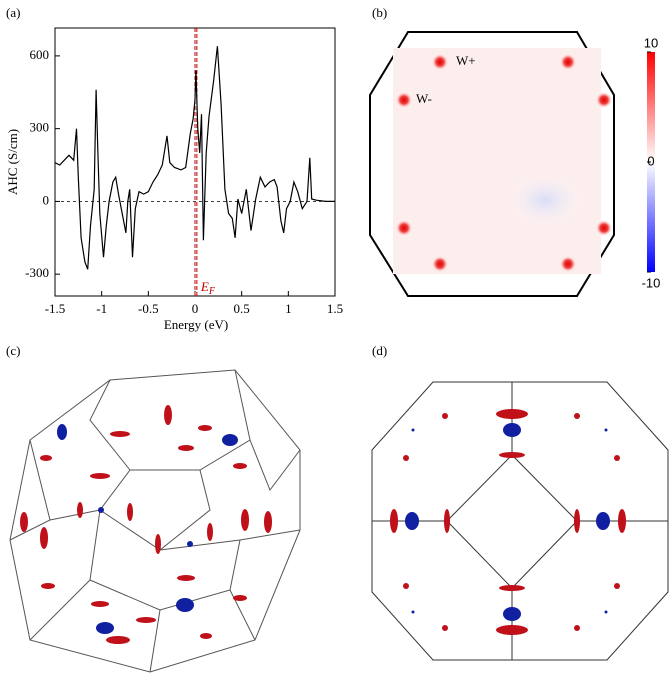 Image resolution: width=672 pixels, height=681 pixels. Describe the element at coordinates (13, 12) in the screenshot. I see `panel-label: (a)` at that location.